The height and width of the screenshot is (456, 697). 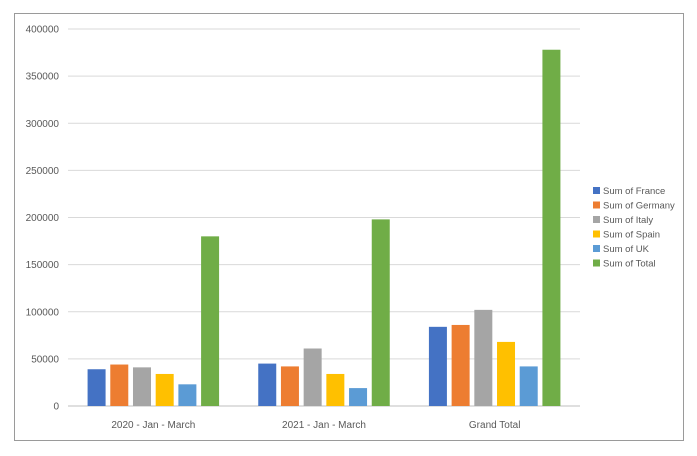 What do you see at coordinates (629, 264) in the screenshot?
I see `legend-label: Sum of Total` at bounding box center [629, 264].